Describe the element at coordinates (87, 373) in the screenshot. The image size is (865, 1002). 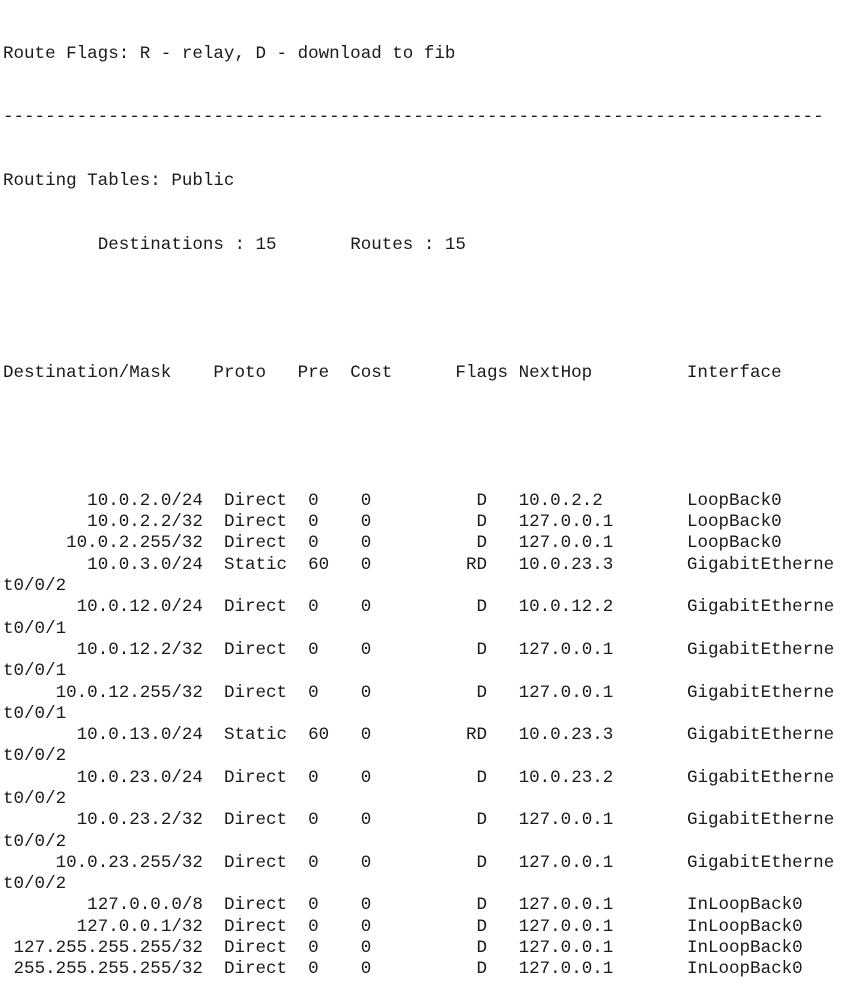
I see `column-header-destination-mask: Destination/Mask` at that location.